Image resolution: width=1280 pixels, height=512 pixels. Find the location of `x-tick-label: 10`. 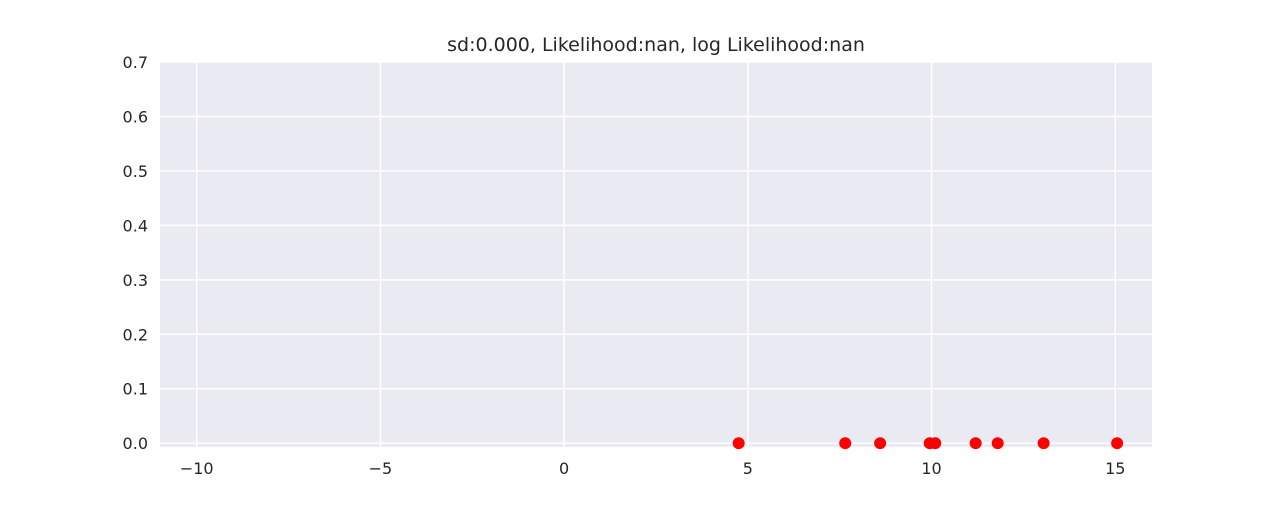

x-tick-label: 10 is located at coordinates (931, 468).